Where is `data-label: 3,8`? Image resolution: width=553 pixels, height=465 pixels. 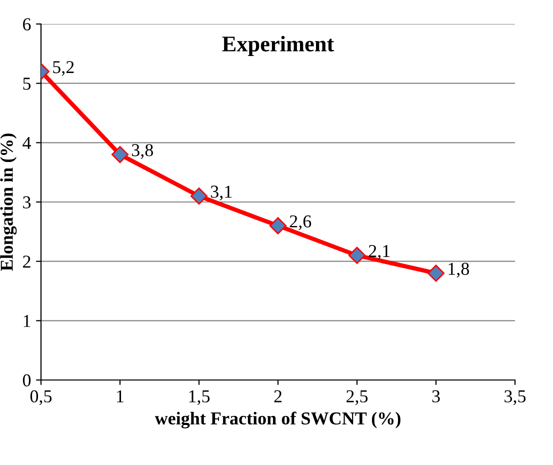
data-label: 3,8 is located at coordinates (142, 151).